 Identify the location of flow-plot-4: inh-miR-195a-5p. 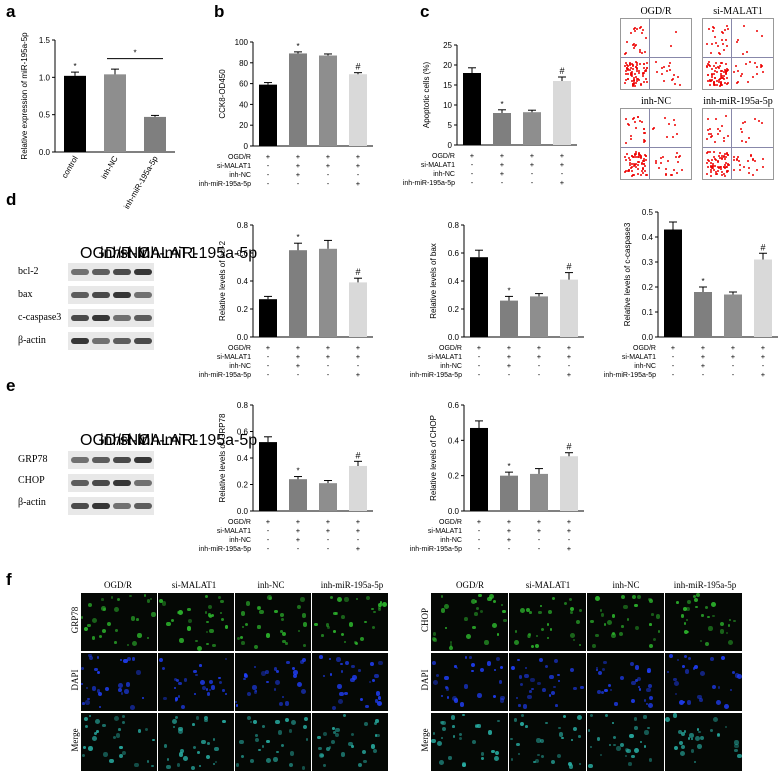
(738, 138).